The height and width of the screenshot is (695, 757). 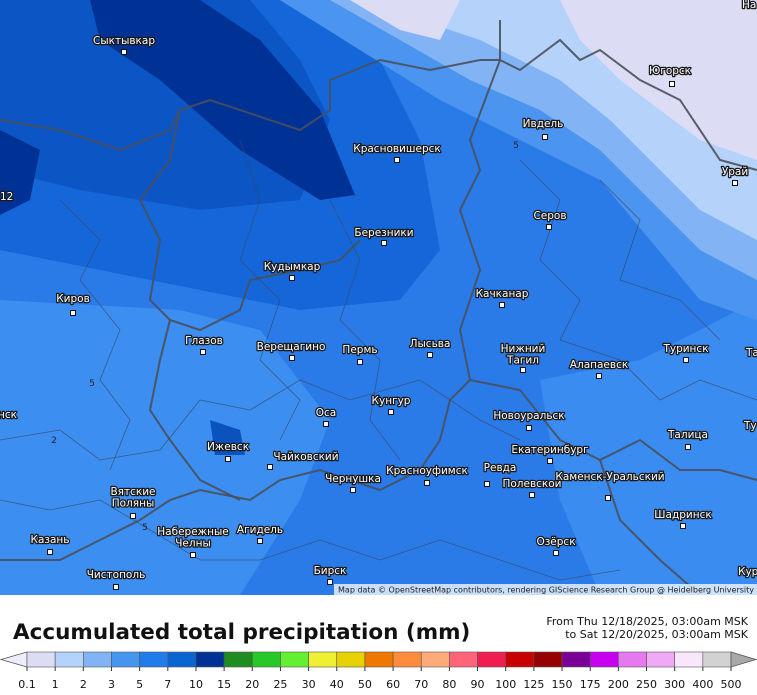 I want to click on partial-label: На, so click(x=749, y=5).